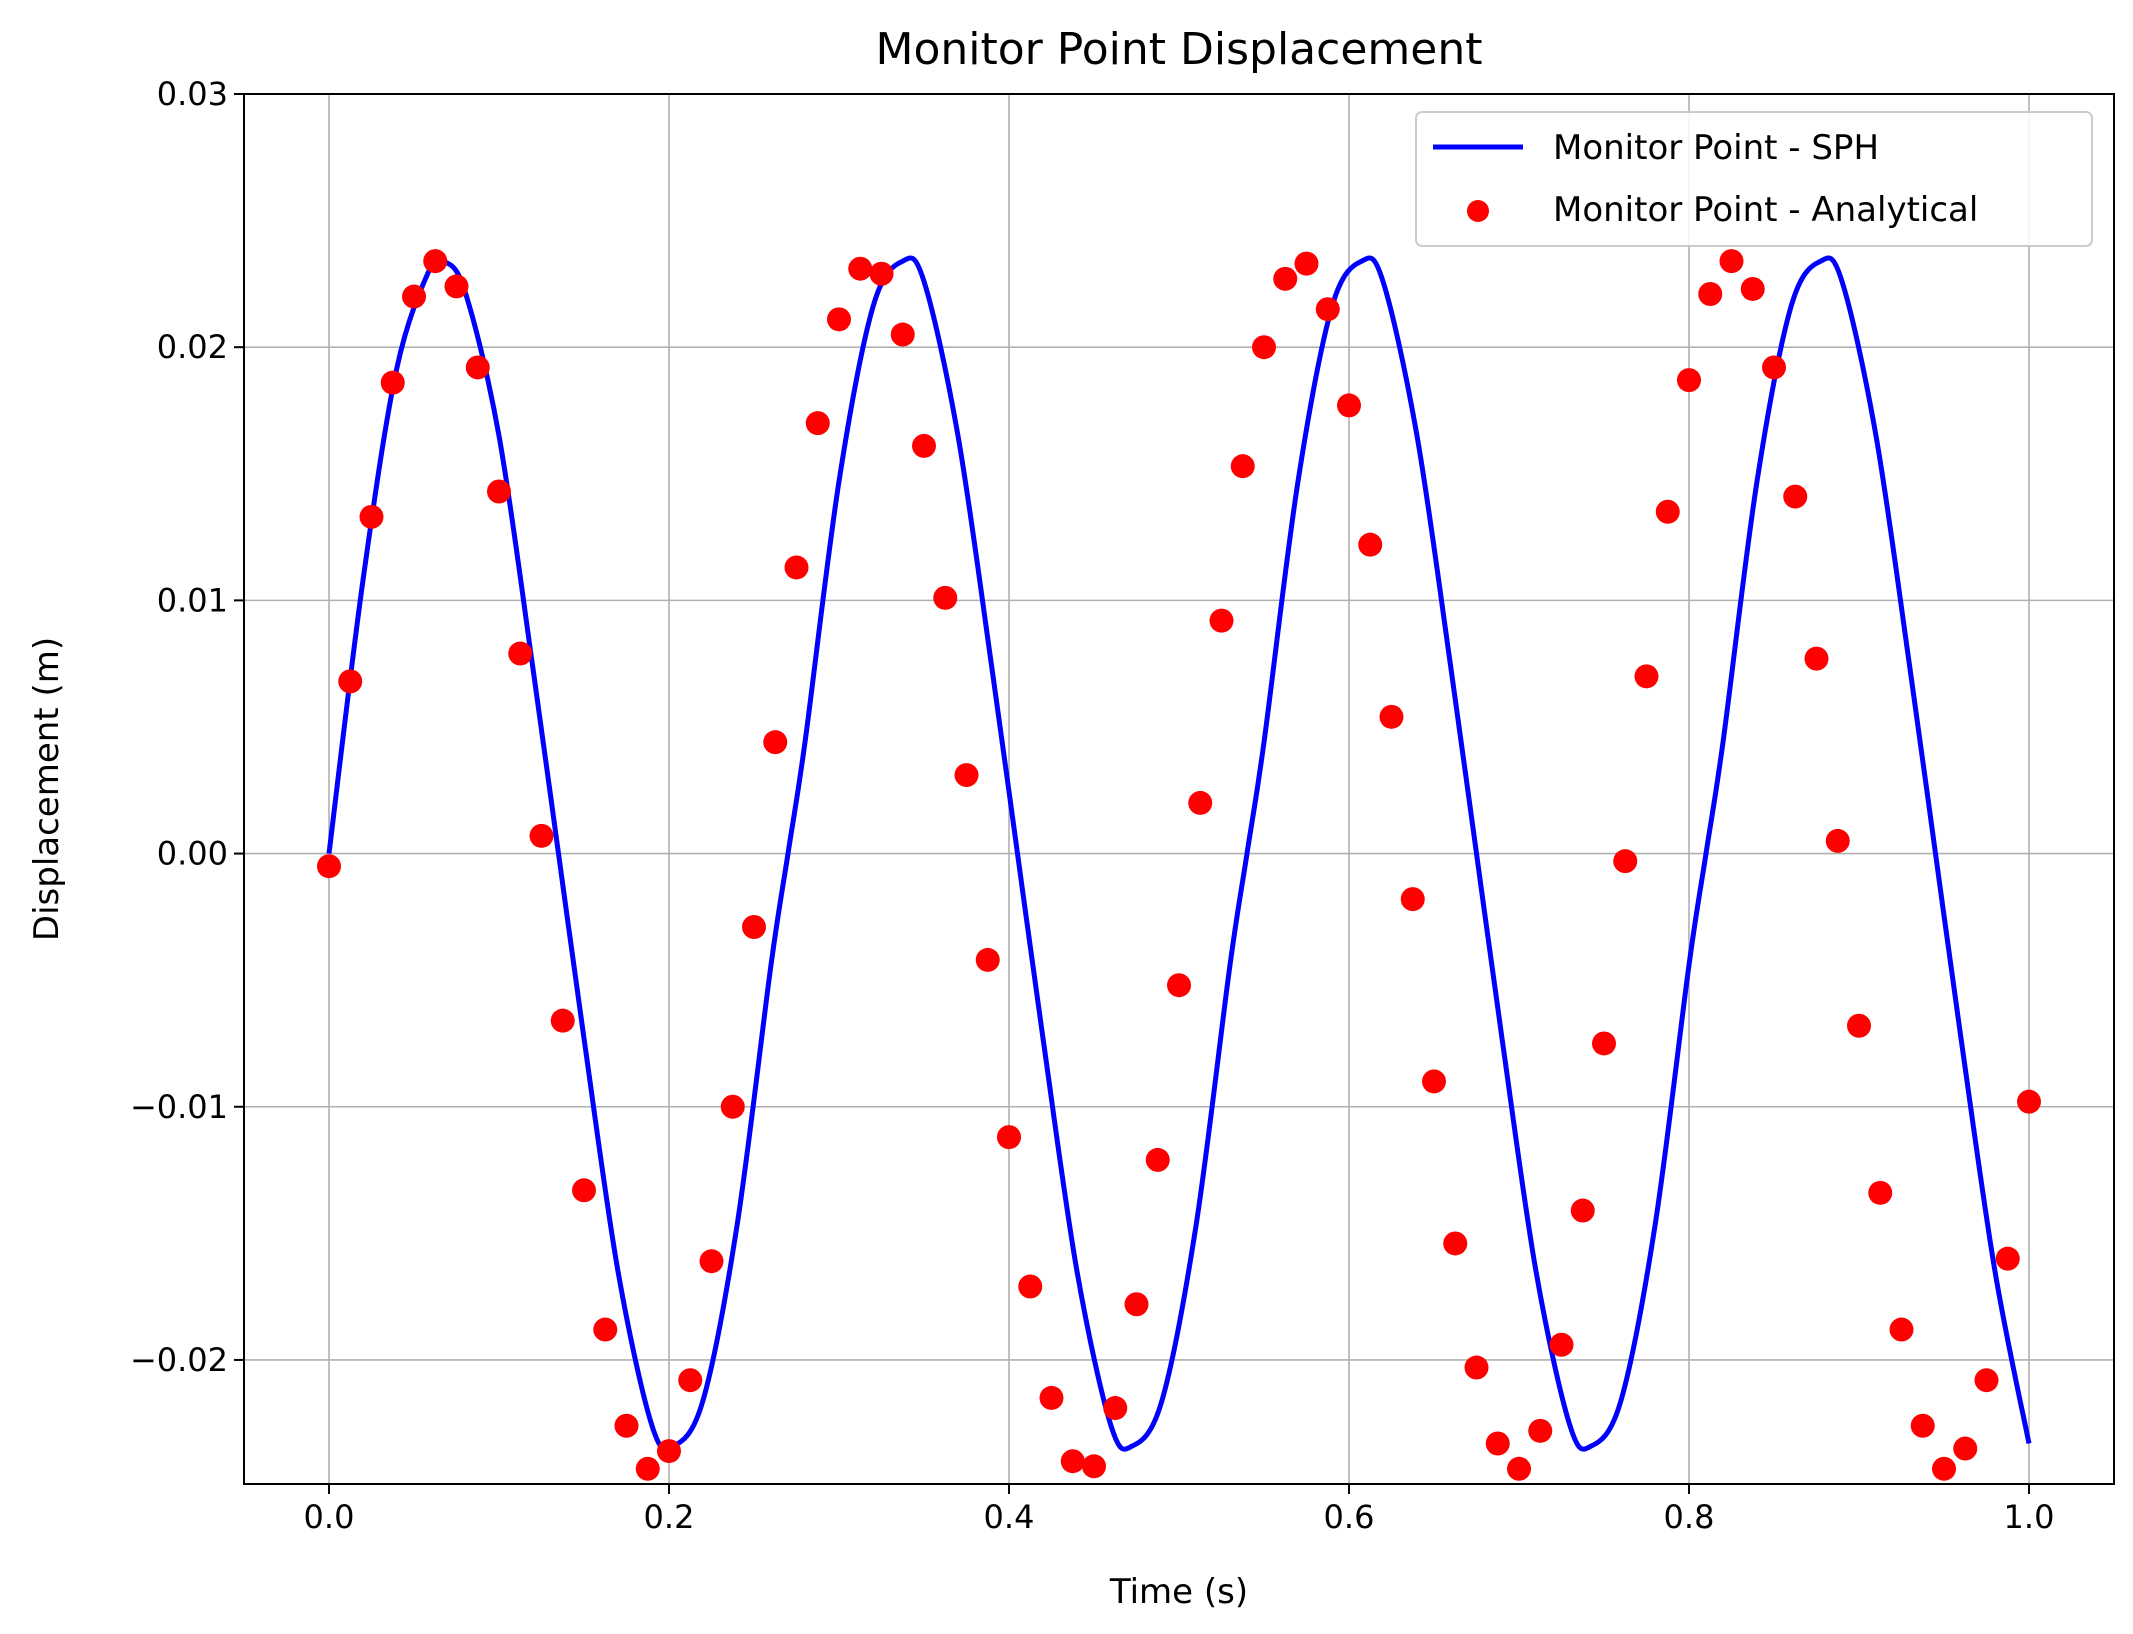 The width and height of the screenshot is (2133, 1634). I want to click on x-tick-label: 0.2, so click(669, 1517).